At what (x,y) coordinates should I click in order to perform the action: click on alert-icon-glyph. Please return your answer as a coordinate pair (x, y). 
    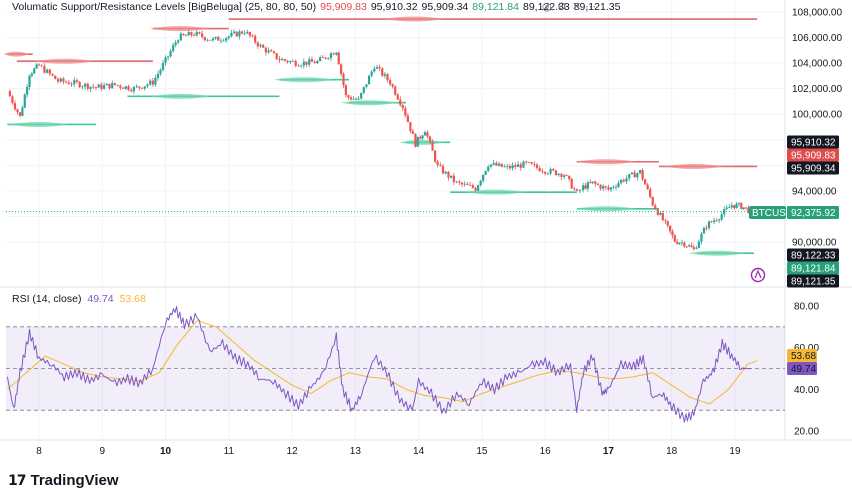
    Looking at the image, I should click on (758, 274).